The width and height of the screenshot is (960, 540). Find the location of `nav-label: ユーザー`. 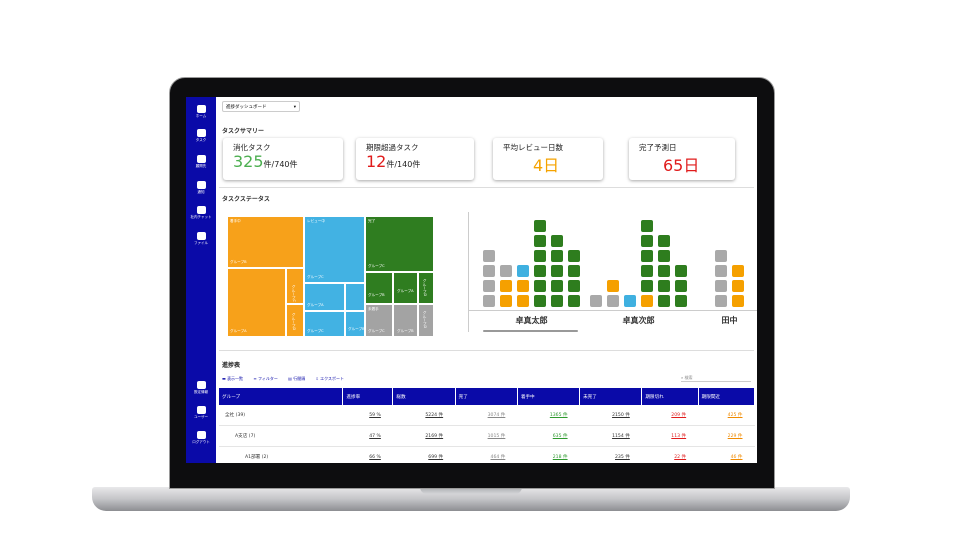

nav-label: ユーザー is located at coordinates (201, 417).